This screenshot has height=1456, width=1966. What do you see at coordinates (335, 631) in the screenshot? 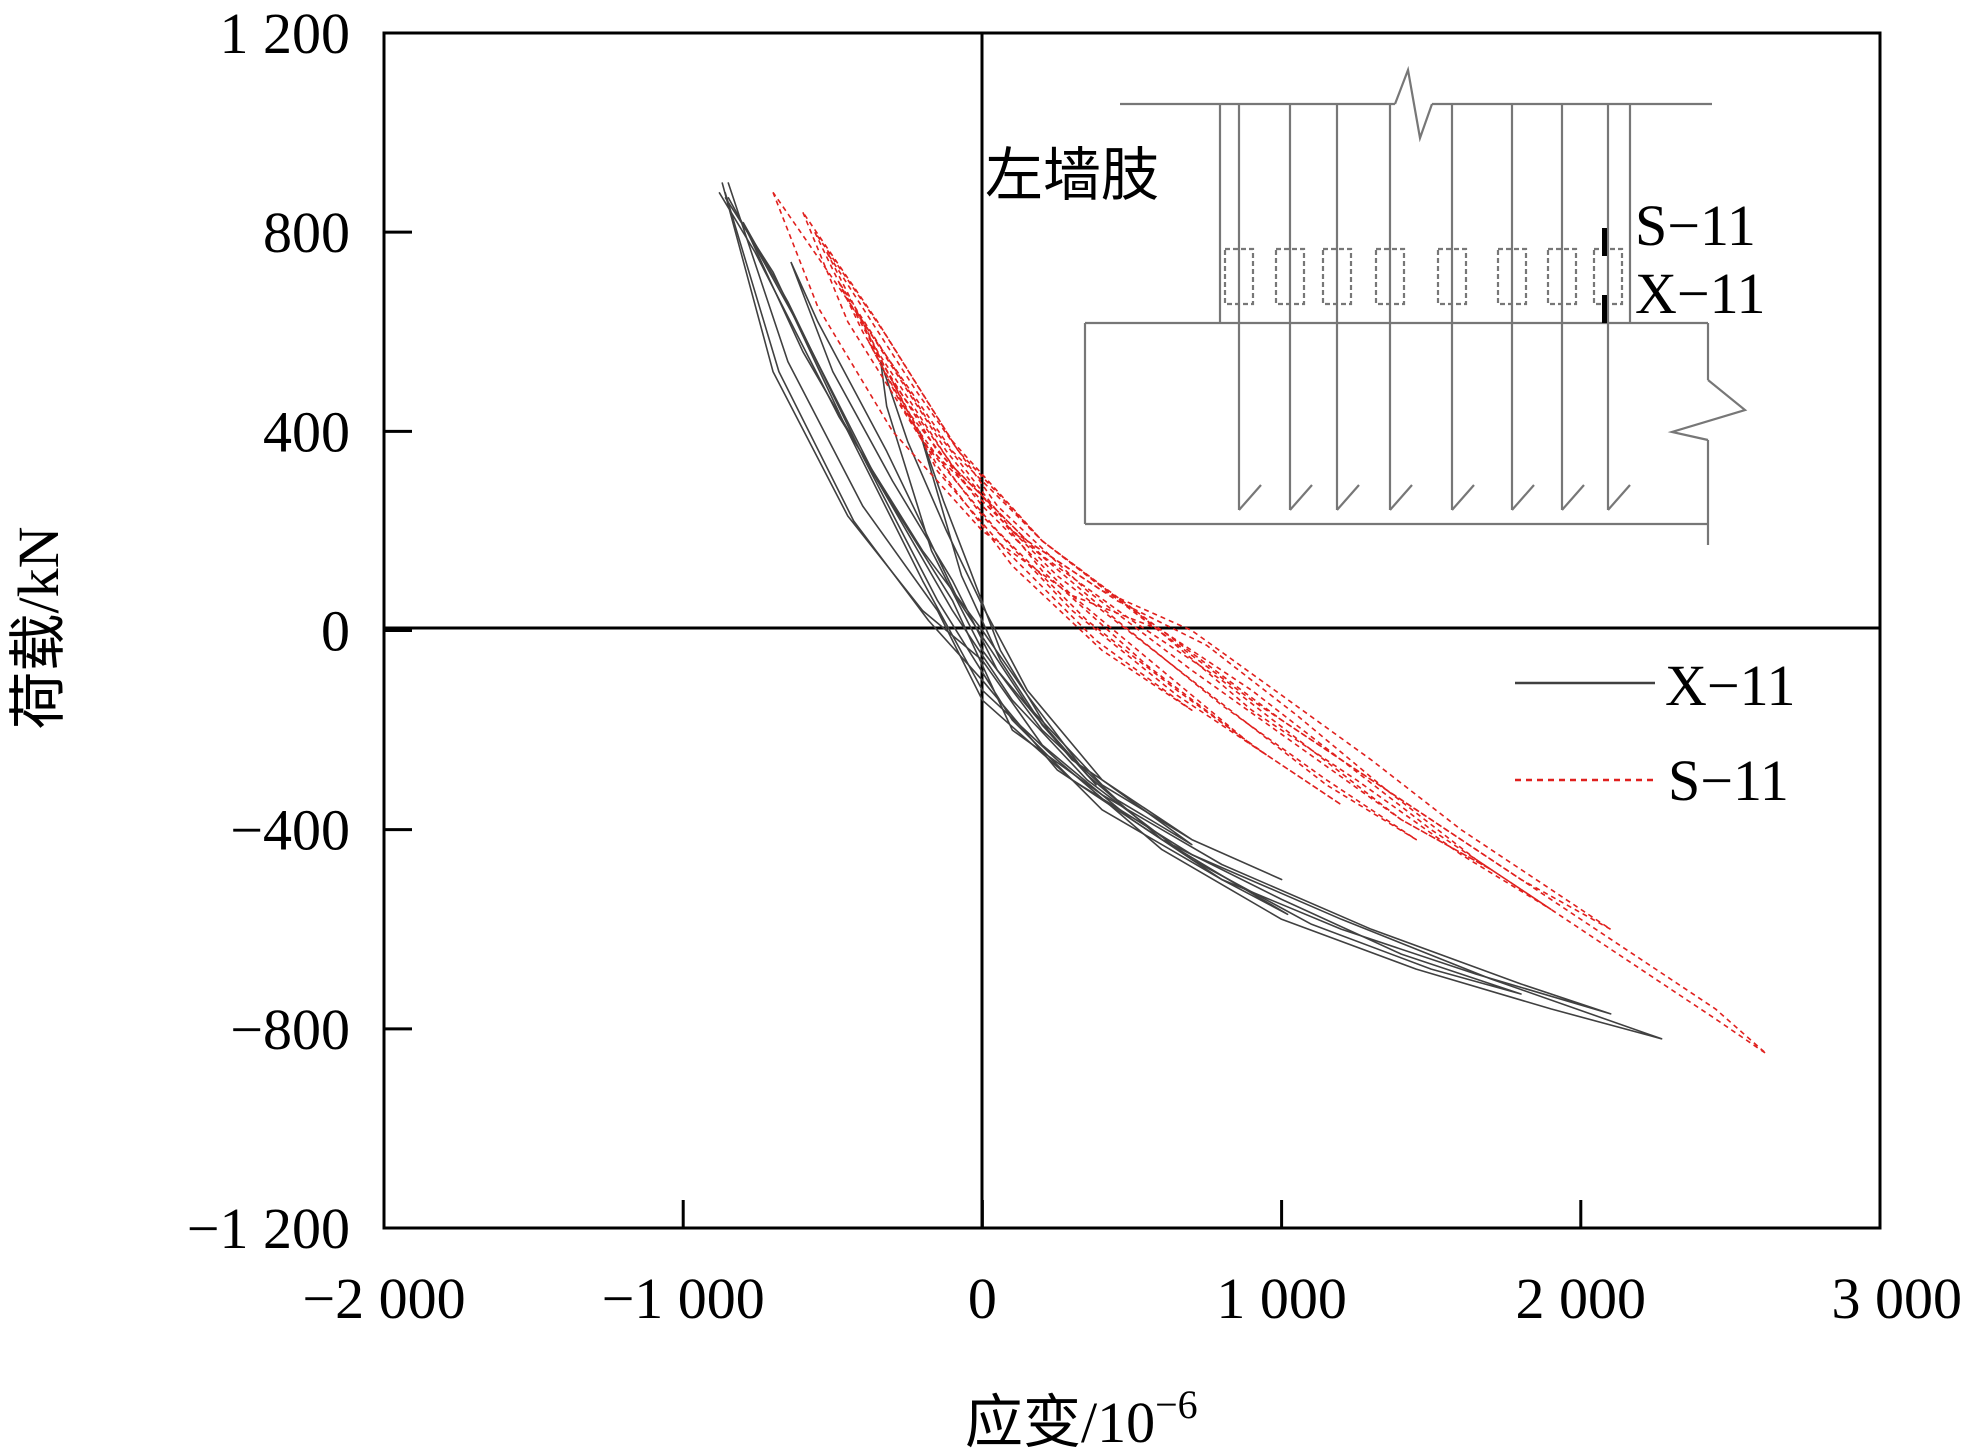
I see `y-tick-label: 0` at bounding box center [335, 631].